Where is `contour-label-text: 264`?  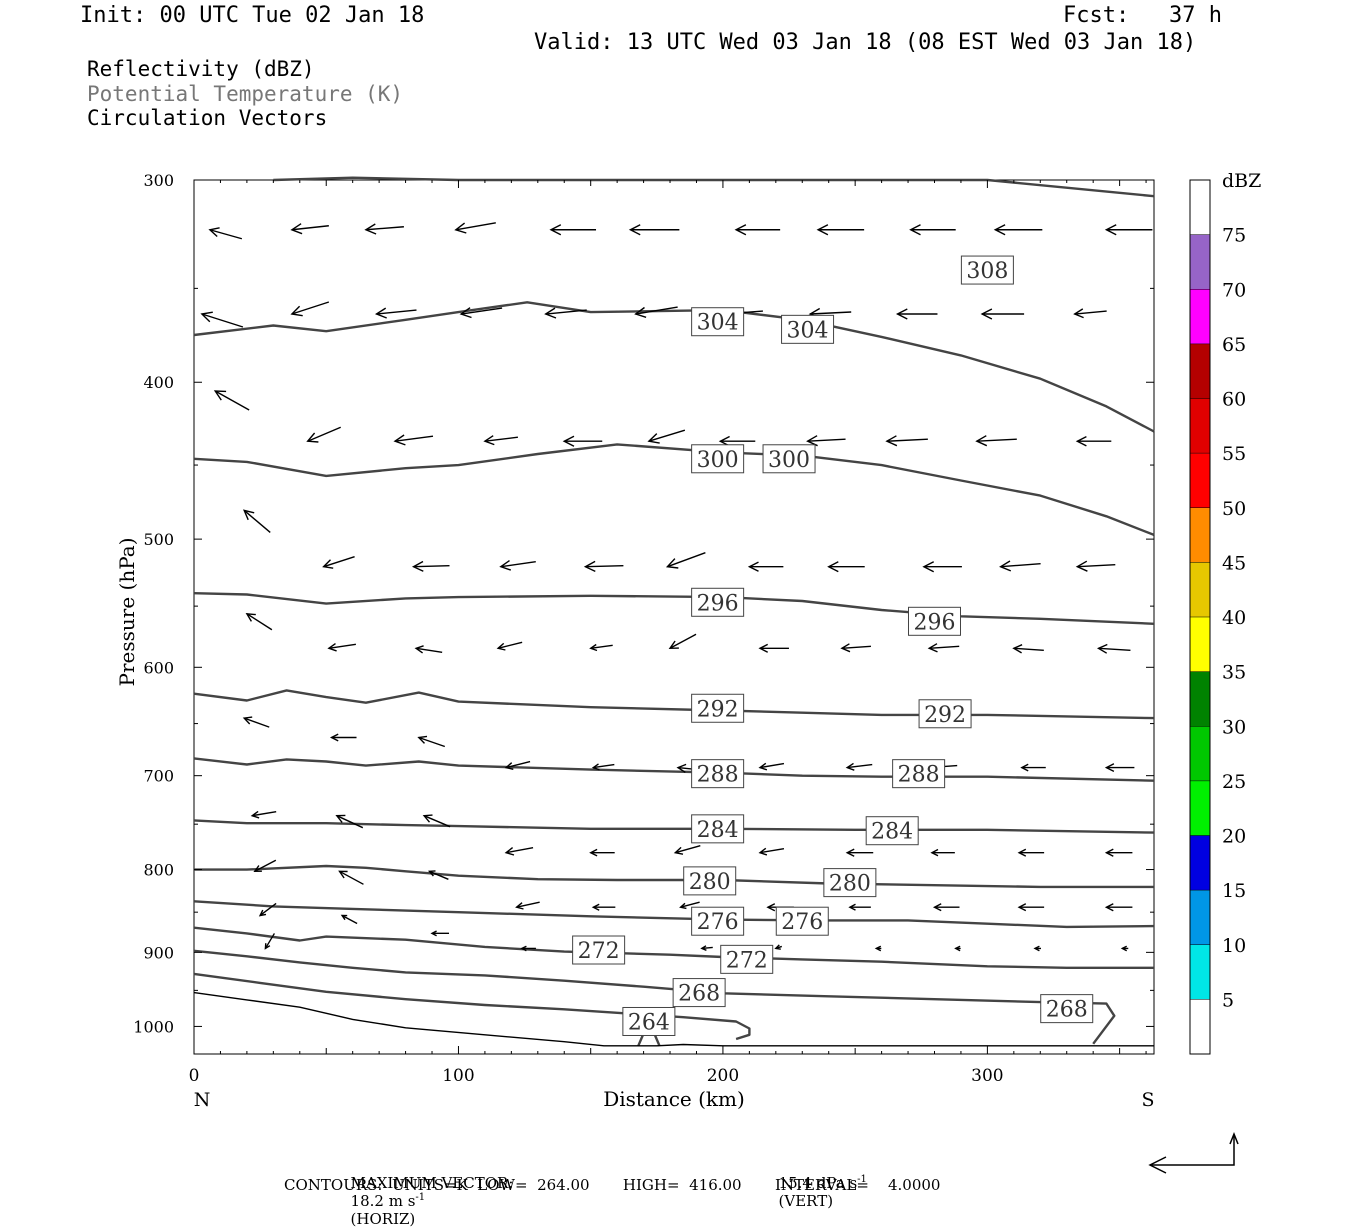 contour-label-text: 264 is located at coordinates (649, 1022).